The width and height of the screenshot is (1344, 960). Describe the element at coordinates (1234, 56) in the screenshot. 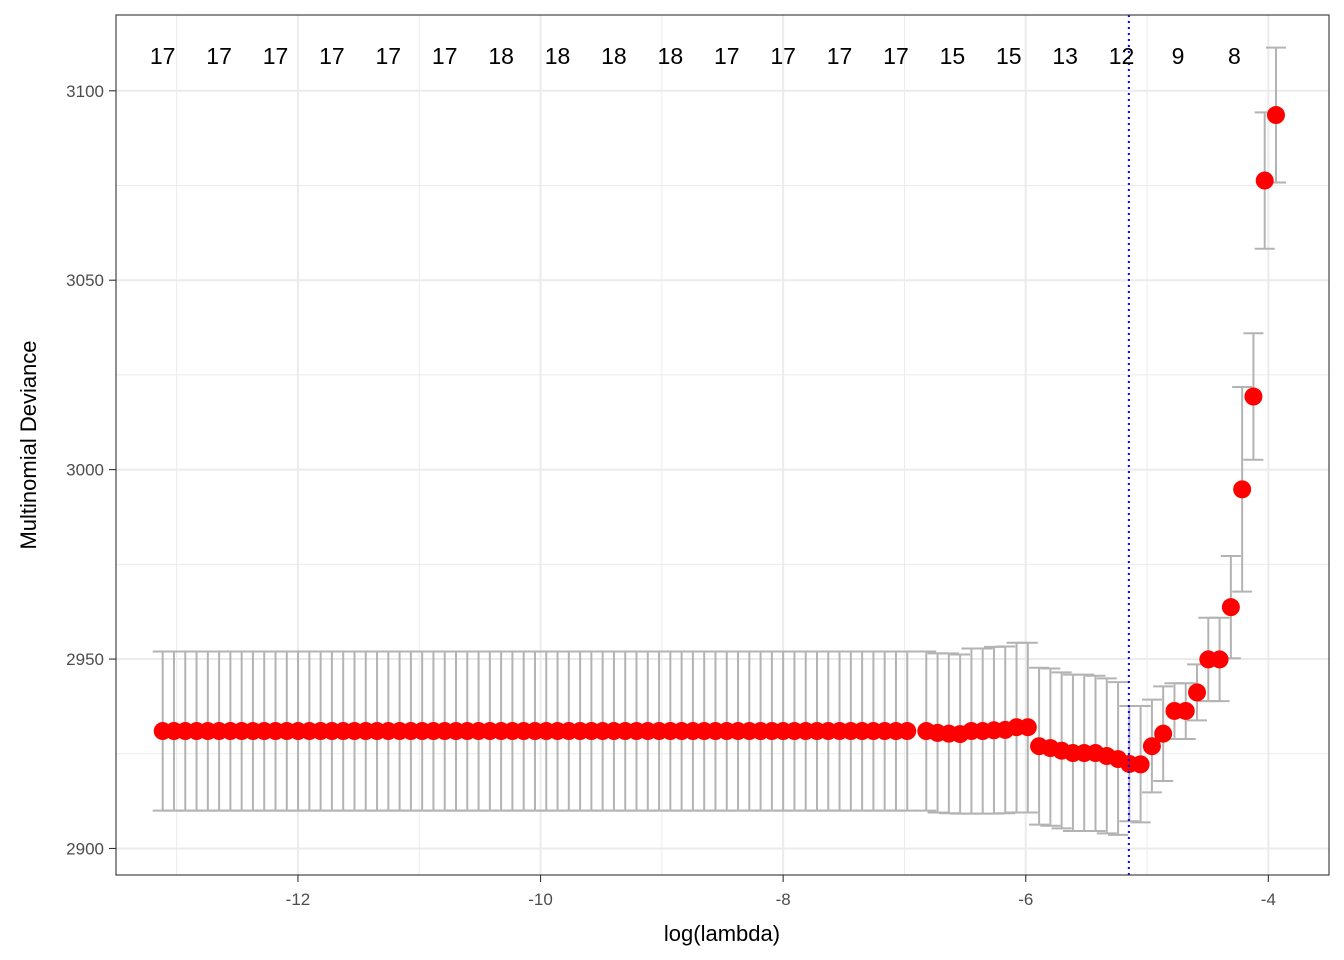

I see `nonzero-count-label: 8` at that location.